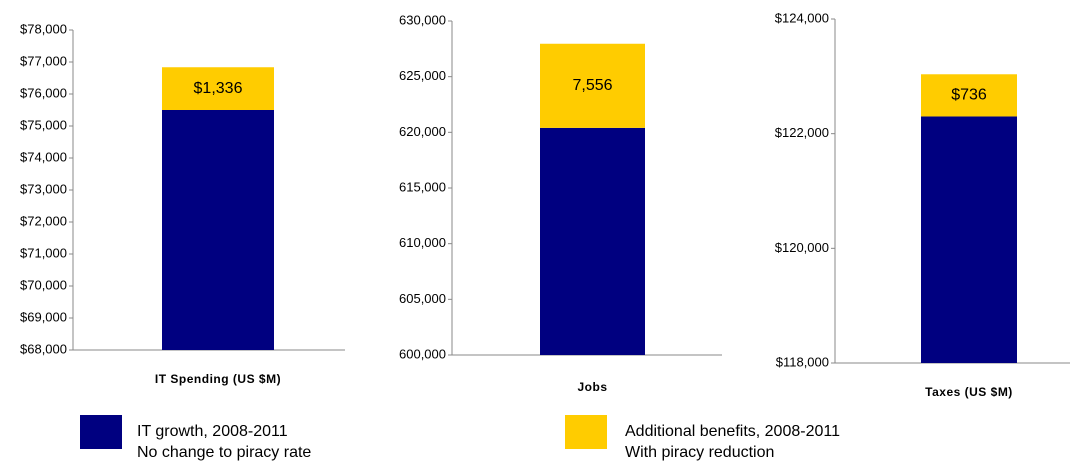  Describe the element at coordinates (43, 124) in the screenshot. I see `y-tick-label: $75,000` at that location.